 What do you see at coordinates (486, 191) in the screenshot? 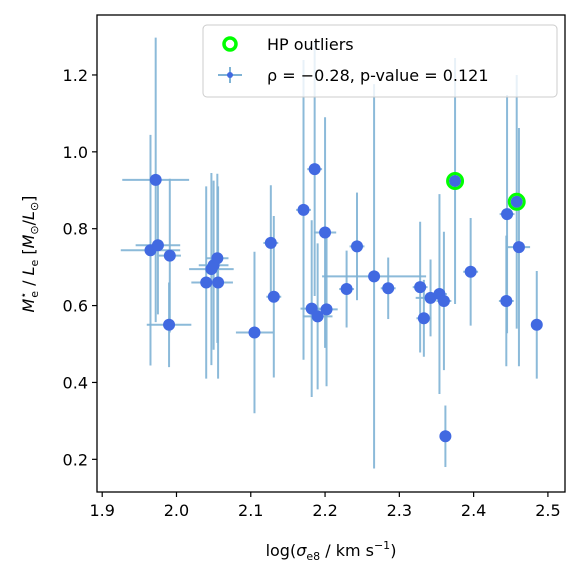
I see `outlier-layer` at bounding box center [486, 191].